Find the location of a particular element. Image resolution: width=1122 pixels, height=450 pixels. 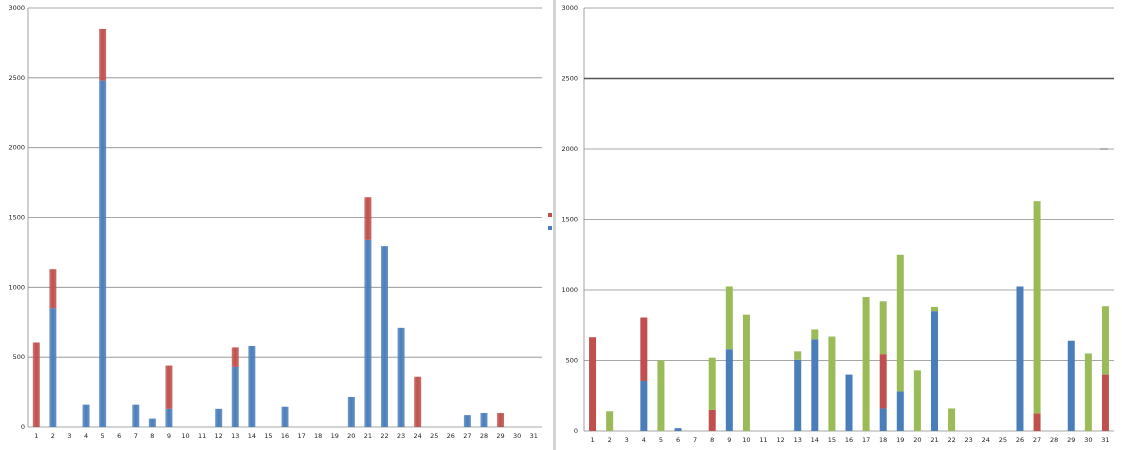

x-tick-label: 27 is located at coordinates (467, 436).